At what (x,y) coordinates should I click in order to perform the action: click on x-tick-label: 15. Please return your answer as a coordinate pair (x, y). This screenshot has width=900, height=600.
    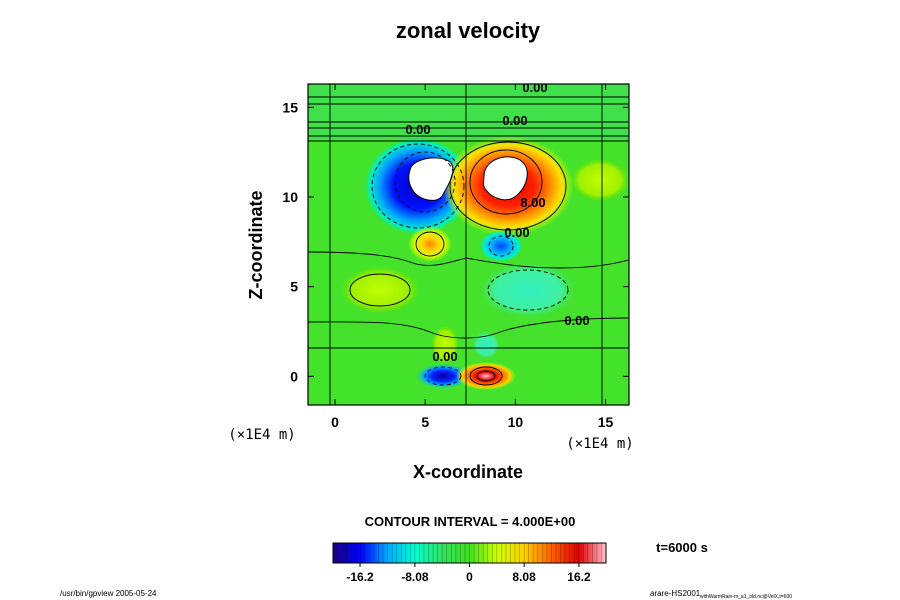
    Looking at the image, I should click on (606, 422).